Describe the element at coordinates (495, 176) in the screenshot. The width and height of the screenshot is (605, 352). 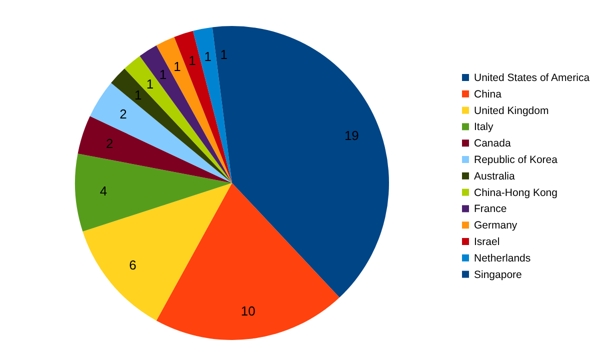
I see `legend-label: Australia` at that location.